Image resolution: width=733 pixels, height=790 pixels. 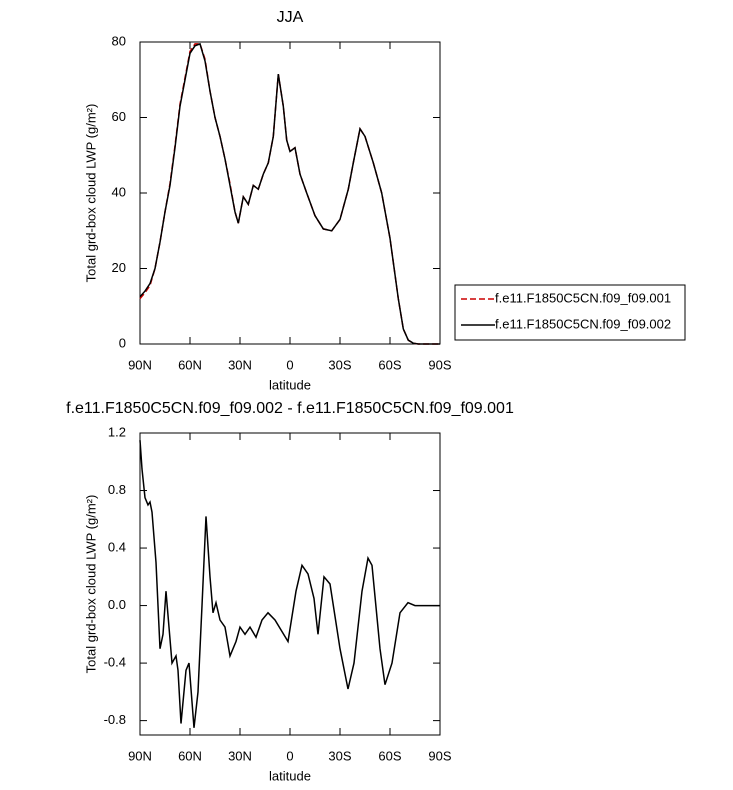 What do you see at coordinates (119, 267) in the screenshot?
I see `y-tick-label: 20` at bounding box center [119, 267].